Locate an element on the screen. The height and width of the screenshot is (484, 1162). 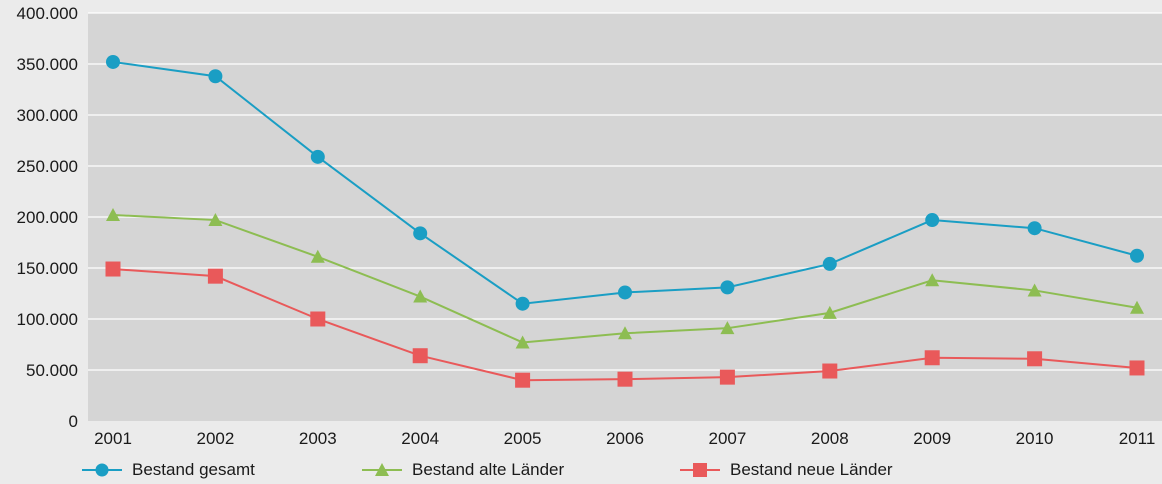
x-tick-label: 2007 is located at coordinates (727, 438).